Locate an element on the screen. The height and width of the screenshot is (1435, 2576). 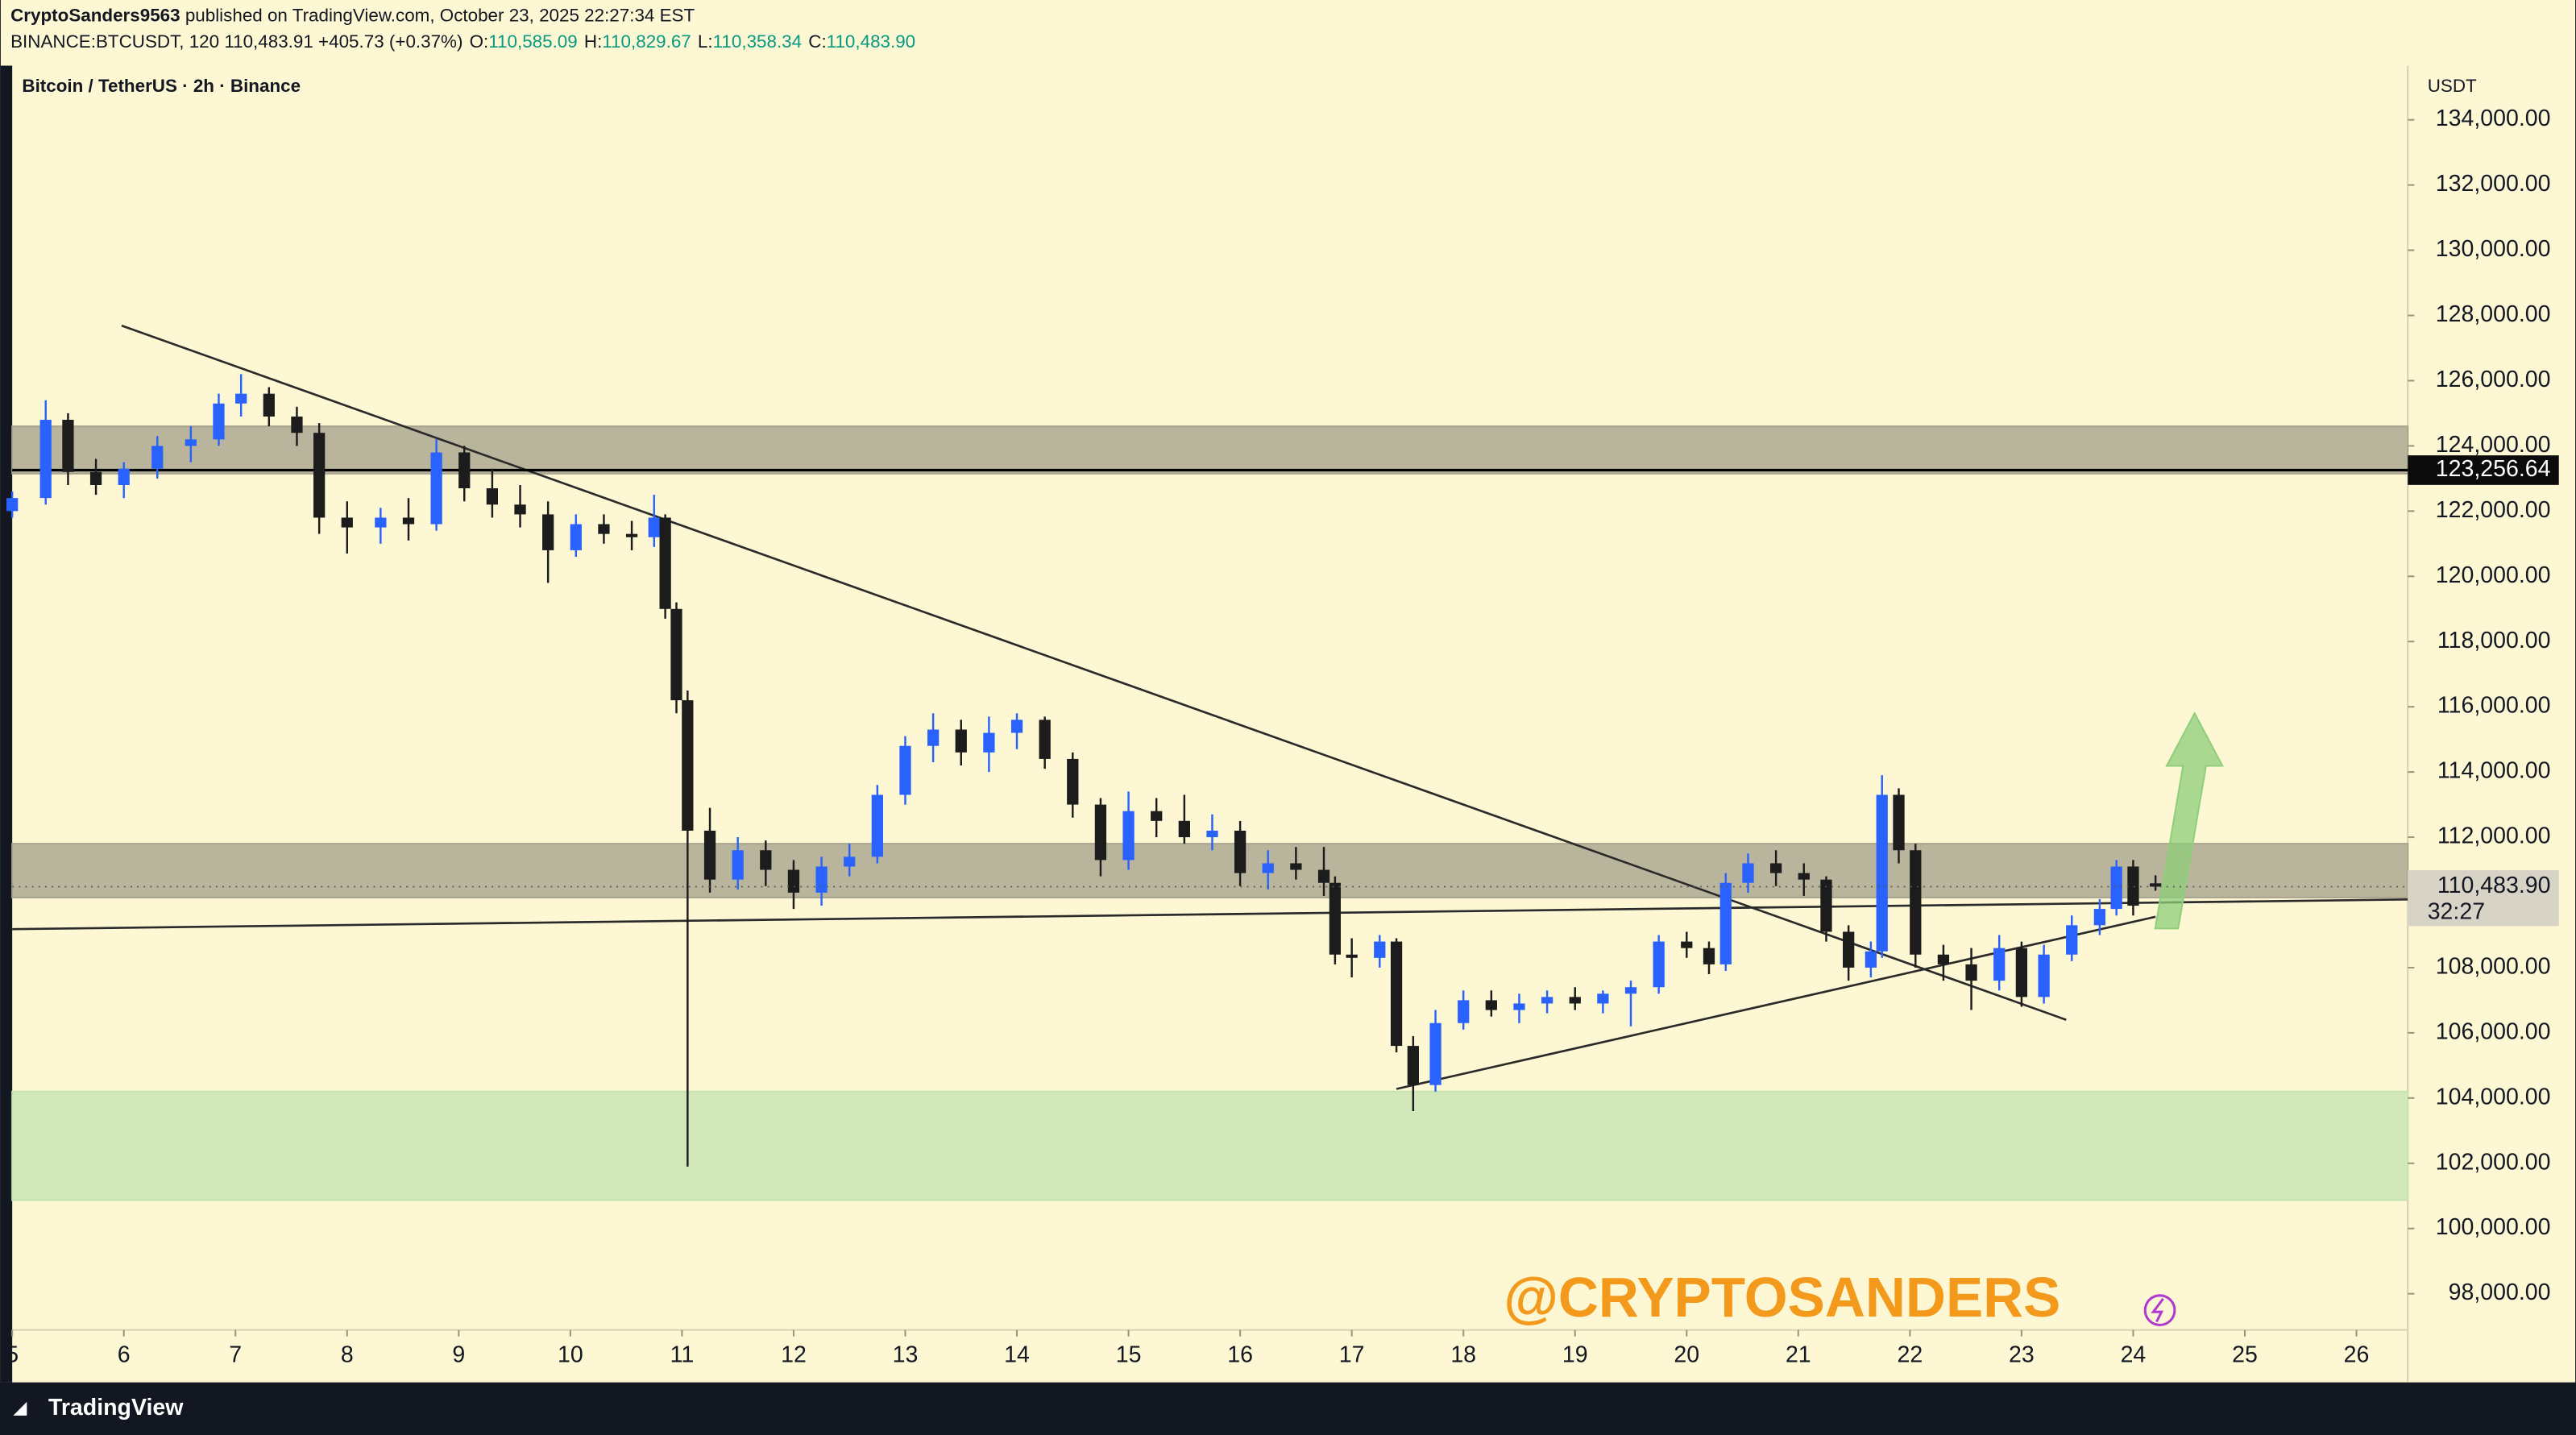
countdown: 32:27 is located at coordinates (2456, 912).